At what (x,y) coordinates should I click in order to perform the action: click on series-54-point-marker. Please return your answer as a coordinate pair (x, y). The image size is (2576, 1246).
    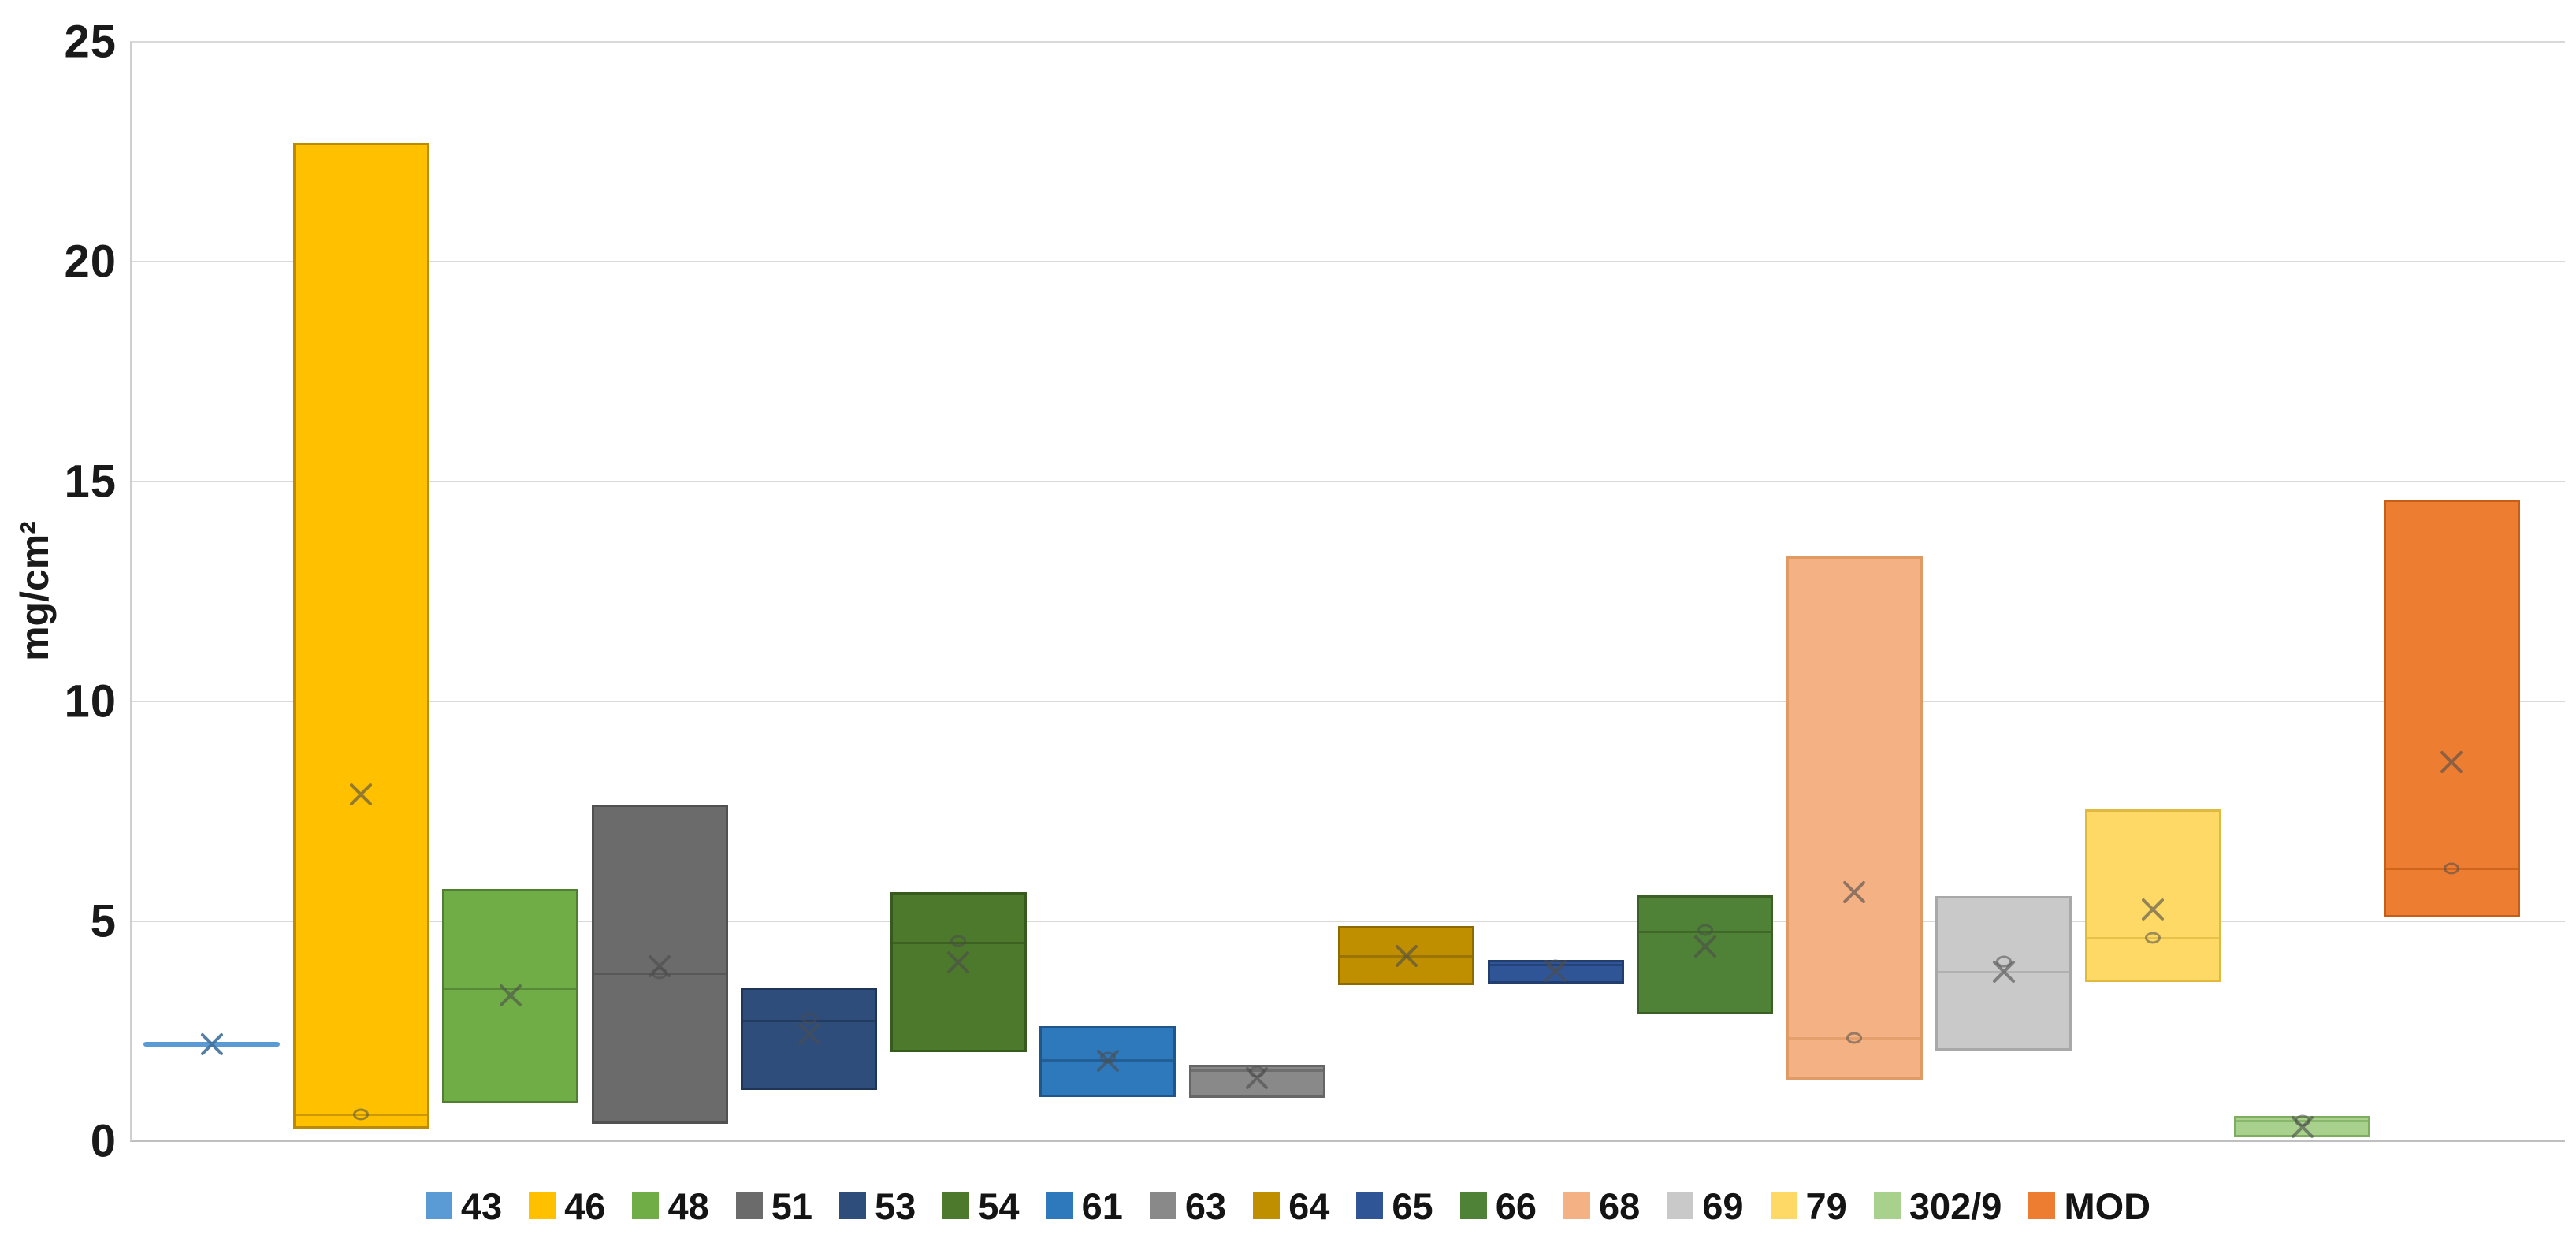
    Looking at the image, I should click on (958, 941).